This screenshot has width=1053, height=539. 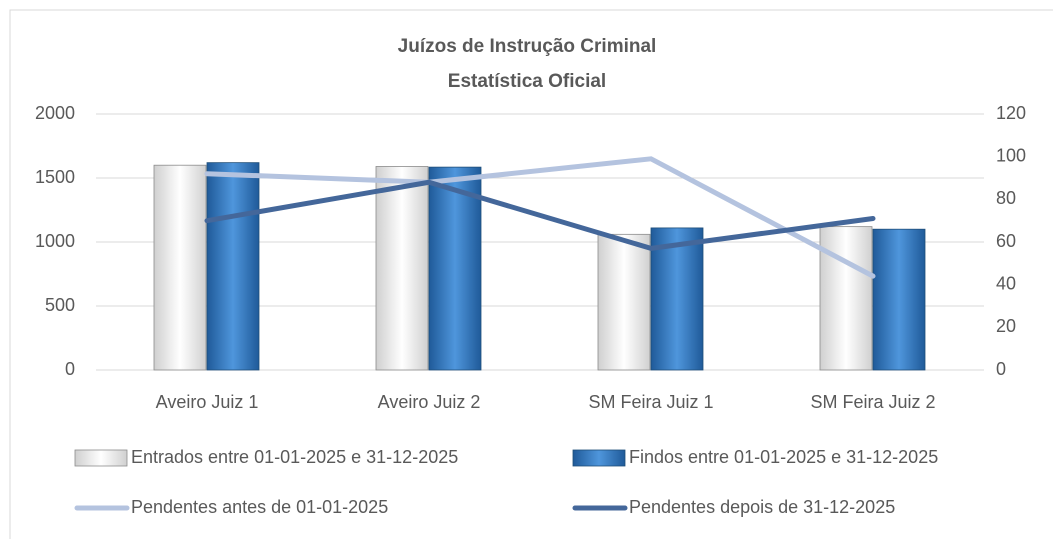 I want to click on x-tick-label: SM Feira Juiz 2, so click(x=872, y=402).